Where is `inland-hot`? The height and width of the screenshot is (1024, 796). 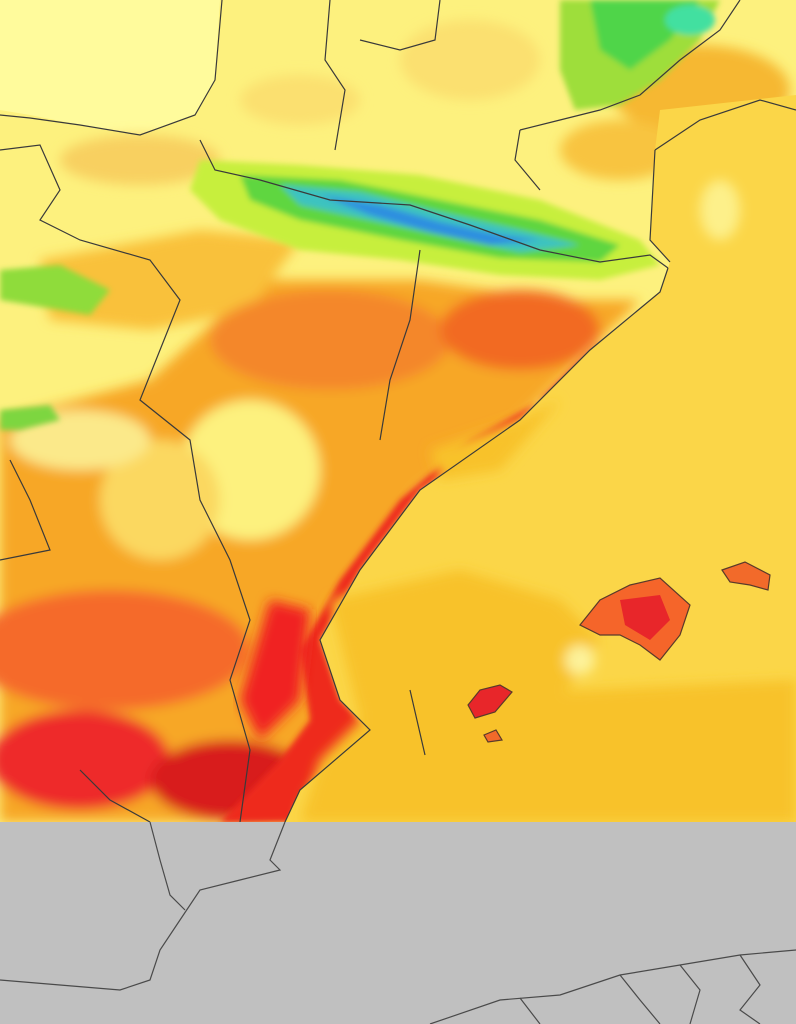
inland-hot is located at coordinates (275, 670).